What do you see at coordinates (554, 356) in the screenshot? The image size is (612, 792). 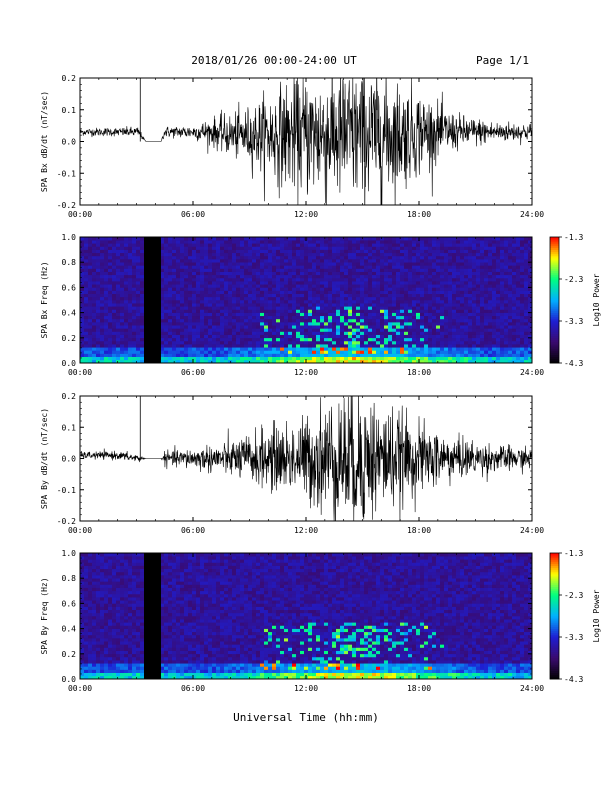 I see `colorbar-swatch` at bounding box center [554, 356].